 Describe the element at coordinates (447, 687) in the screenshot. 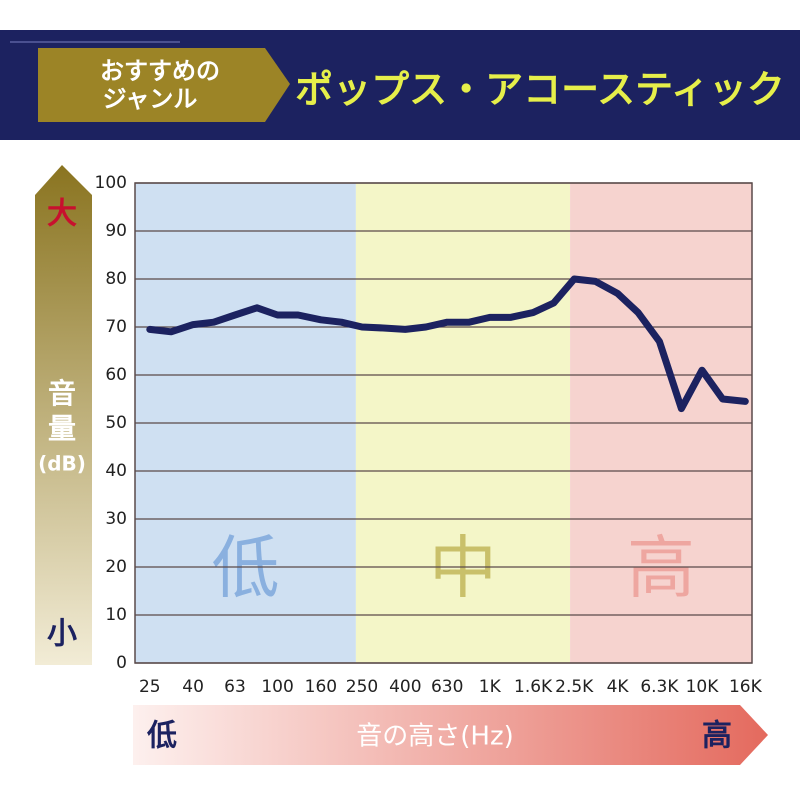

I see `x-tick-label: 630` at that location.